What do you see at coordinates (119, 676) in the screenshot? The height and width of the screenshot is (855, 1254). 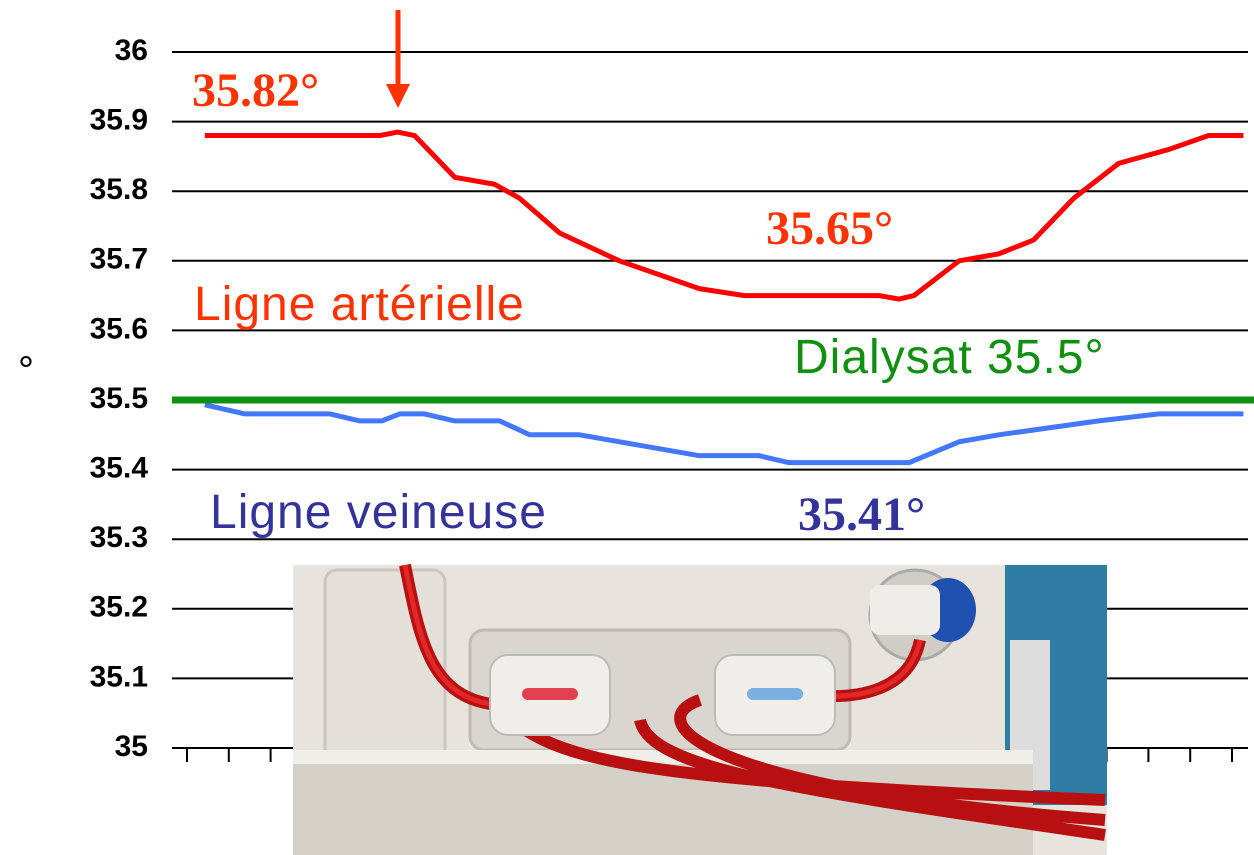 I see `y-tick-label: 35.1` at bounding box center [119, 676].